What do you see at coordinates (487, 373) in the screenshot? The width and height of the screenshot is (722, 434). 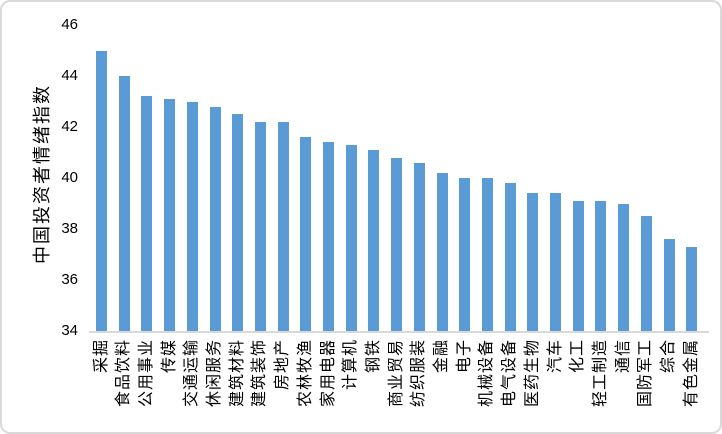 I see `x-label-17: 机械设备` at bounding box center [487, 373].